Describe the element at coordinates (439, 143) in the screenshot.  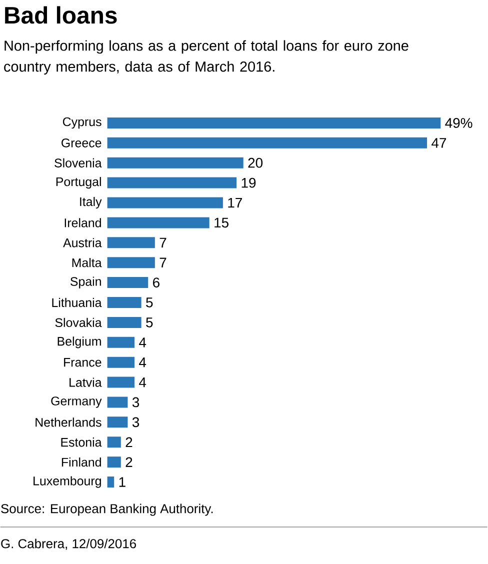
I see `data-label: 47` at that location.